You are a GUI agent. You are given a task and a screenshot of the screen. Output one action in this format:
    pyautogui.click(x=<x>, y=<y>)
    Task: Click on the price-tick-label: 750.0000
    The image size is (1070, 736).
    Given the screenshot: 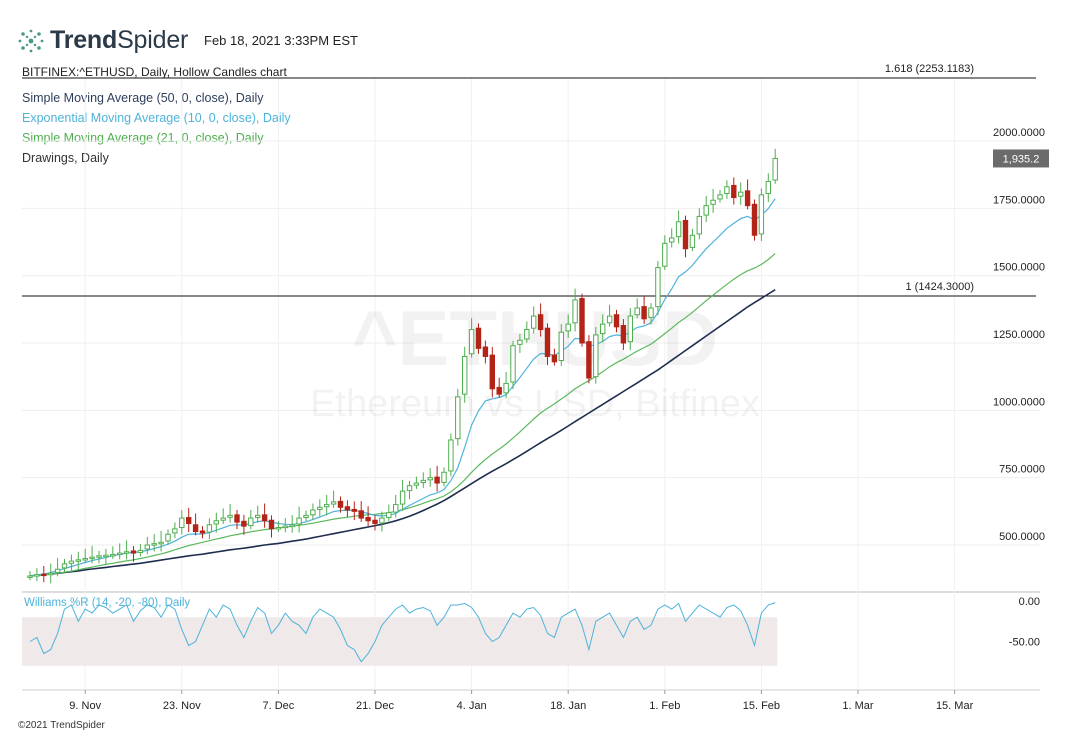 What is the action you would take?
    pyautogui.click(x=1022, y=470)
    